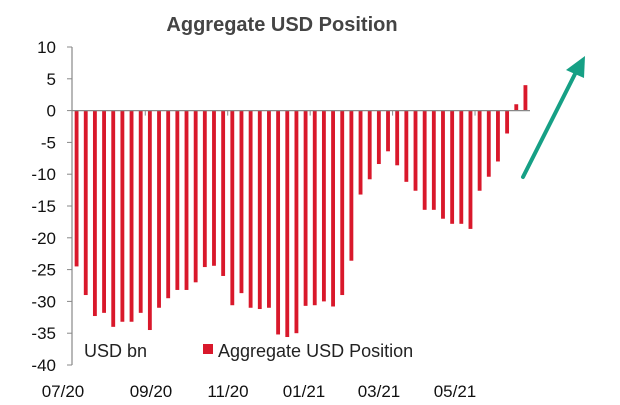 The height and width of the screenshot is (405, 620). I want to click on legend-label: Aggregate USD Position, so click(315, 351).